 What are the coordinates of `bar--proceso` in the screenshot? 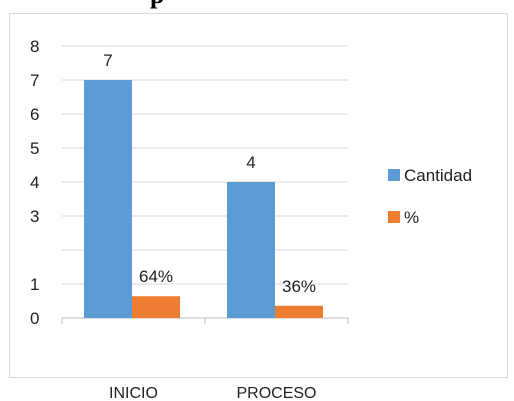 It's located at (299, 311).